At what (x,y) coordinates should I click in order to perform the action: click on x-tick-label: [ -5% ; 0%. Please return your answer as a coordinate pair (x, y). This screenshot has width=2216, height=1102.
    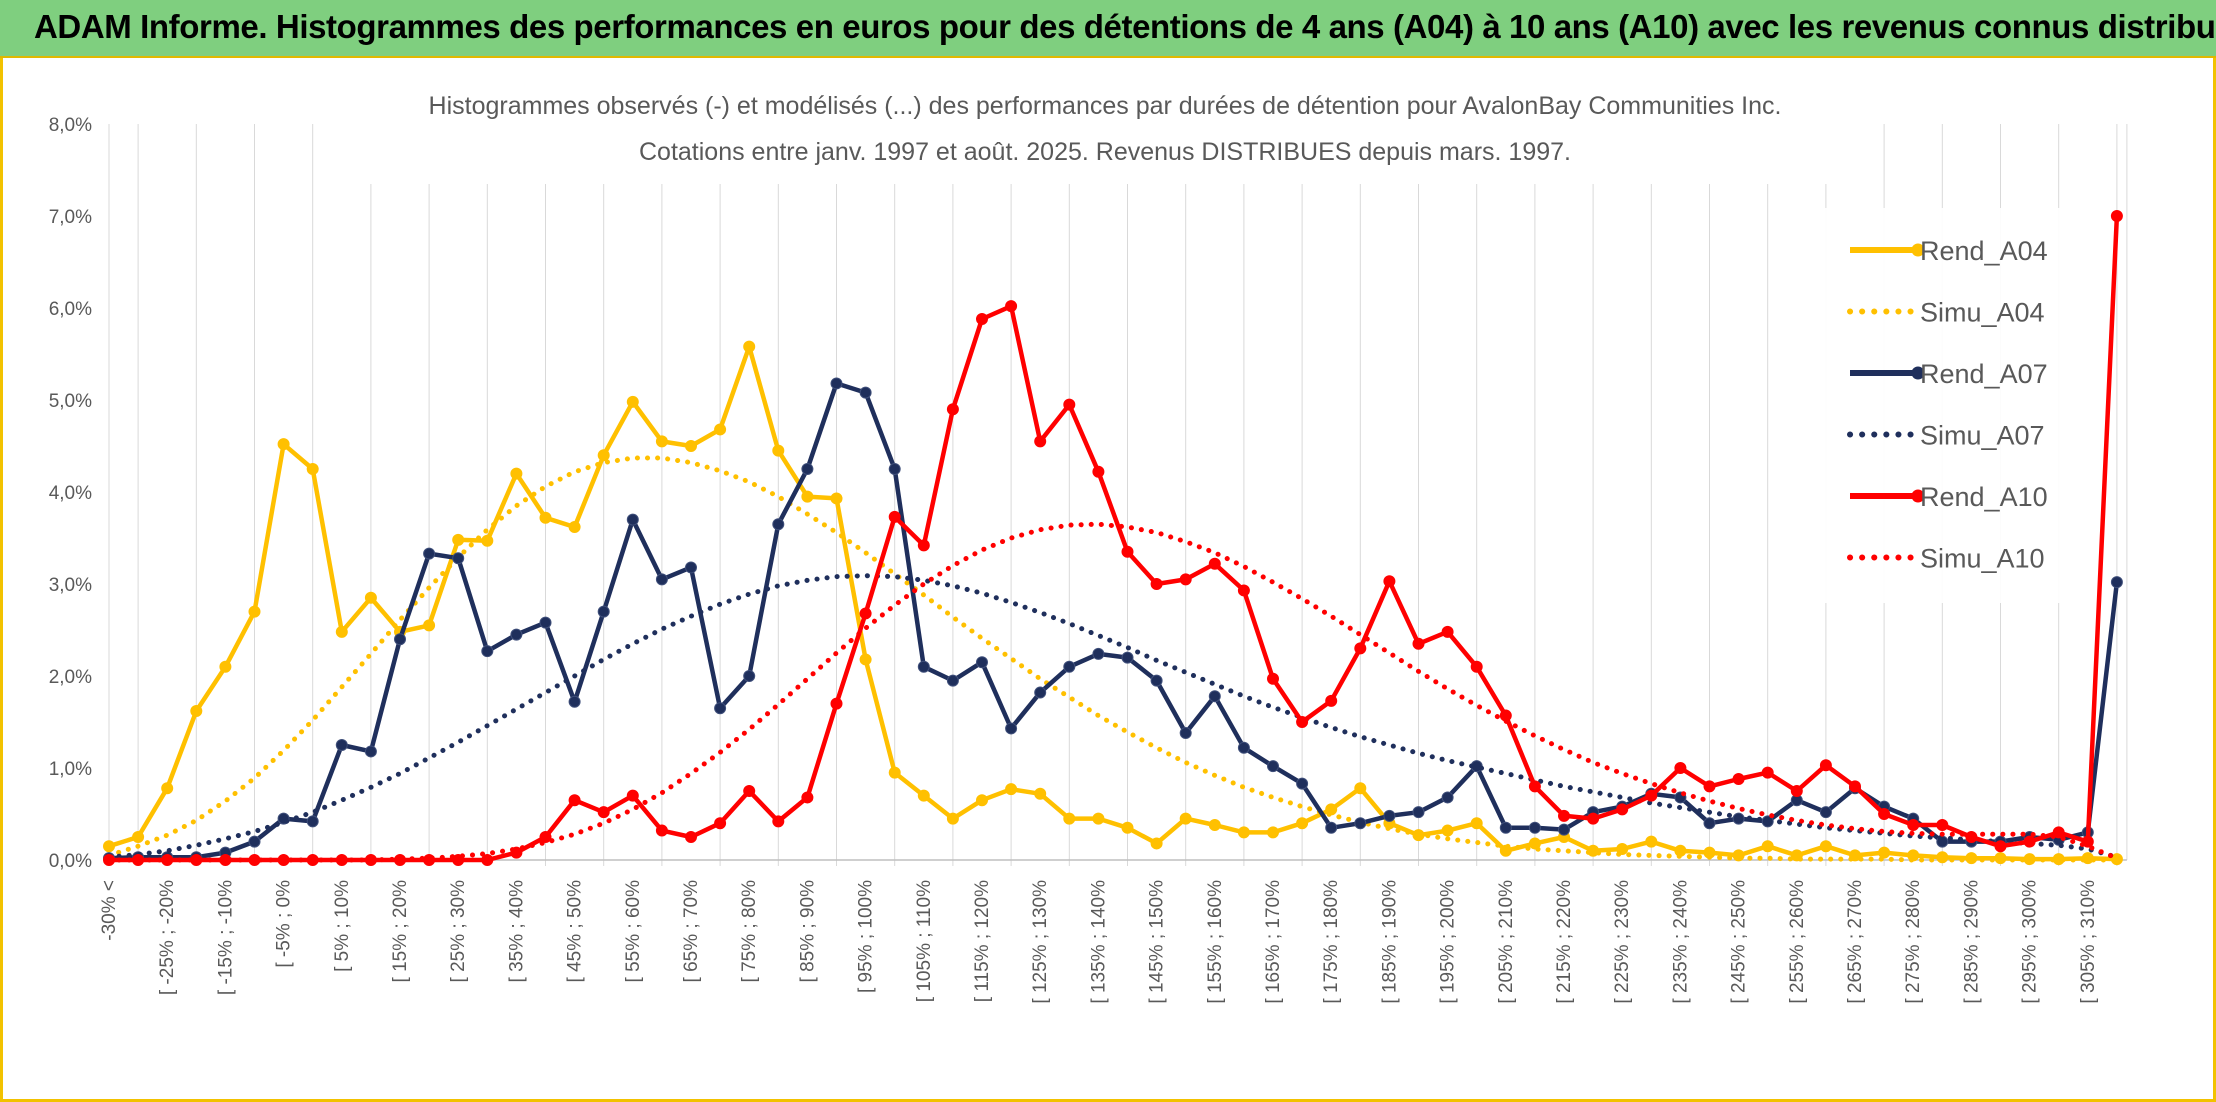
    Looking at the image, I should click on (284, 924).